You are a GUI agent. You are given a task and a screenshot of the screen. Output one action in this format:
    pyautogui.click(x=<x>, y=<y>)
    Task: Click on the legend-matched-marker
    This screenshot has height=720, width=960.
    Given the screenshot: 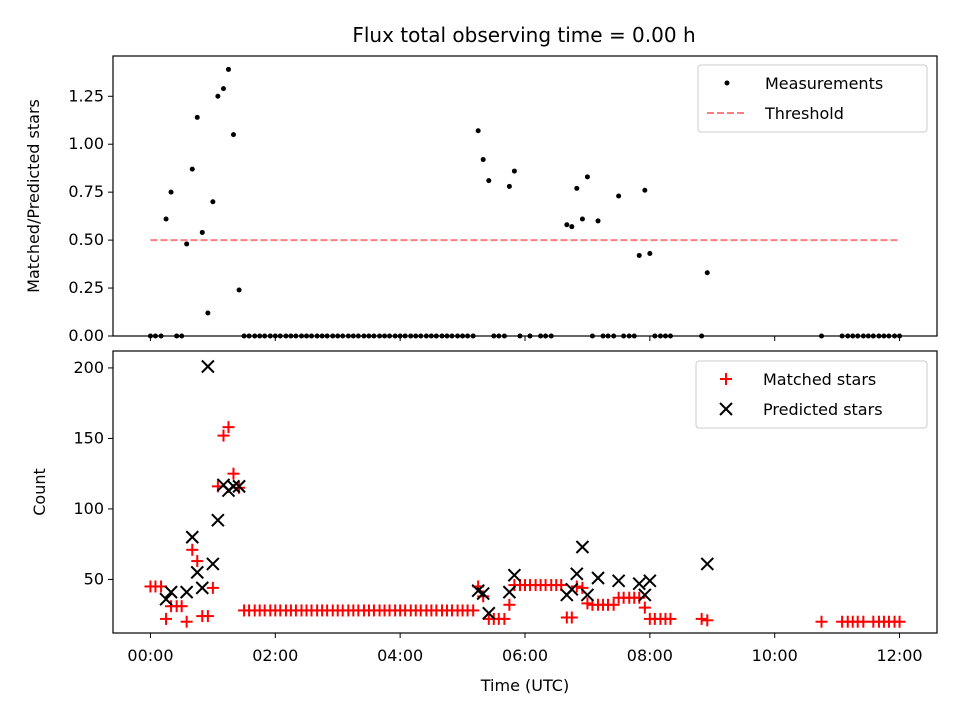 What is the action you would take?
    pyautogui.click(x=726, y=379)
    